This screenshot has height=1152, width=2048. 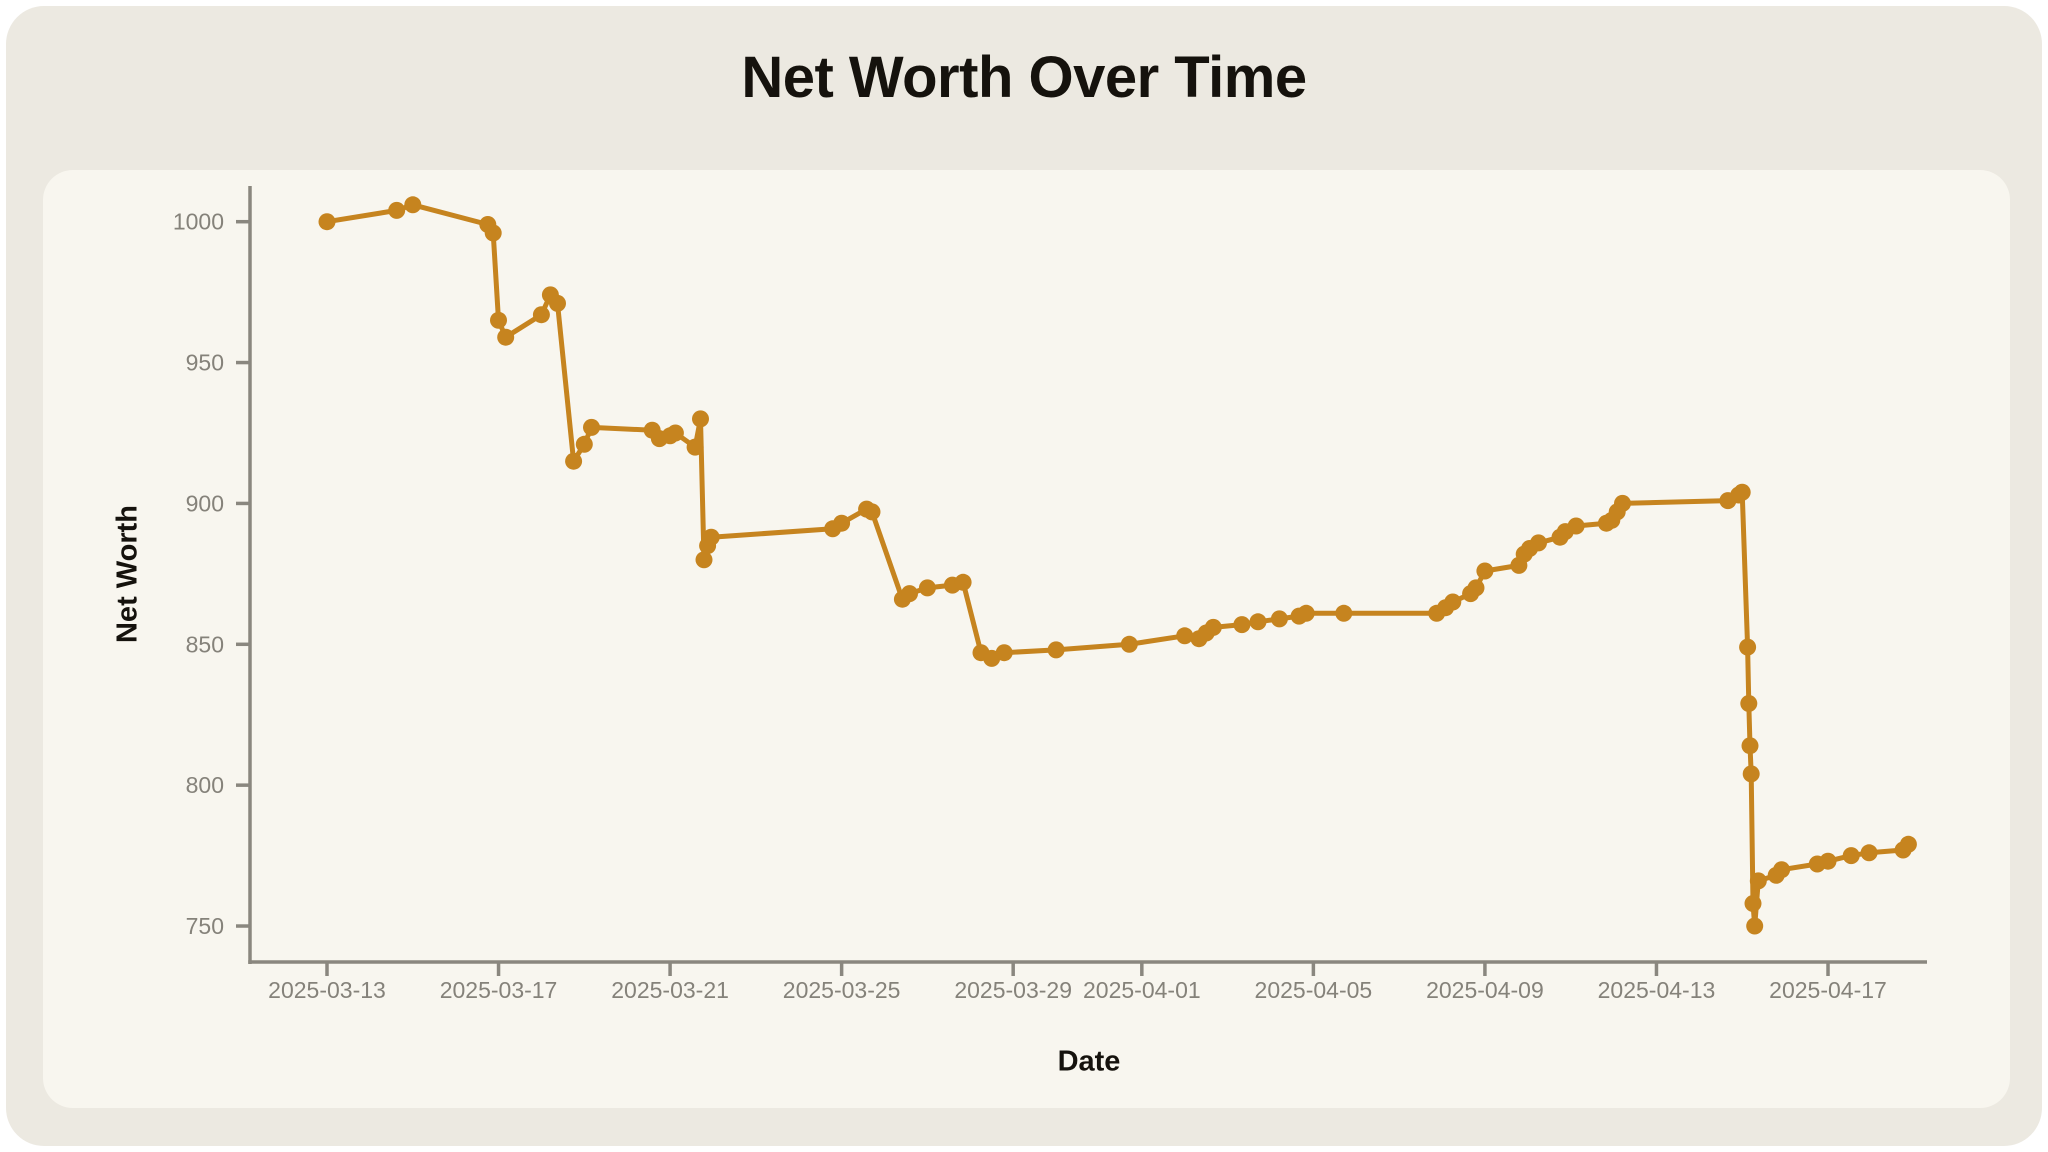 What do you see at coordinates (205, 785) in the screenshot?
I see `y-tick-label: 800` at bounding box center [205, 785].